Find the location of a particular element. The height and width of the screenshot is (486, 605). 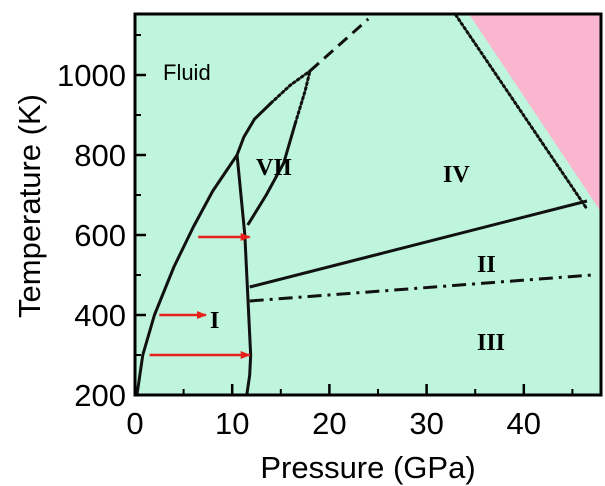

y-tick-label: 600 is located at coordinates (100, 235).